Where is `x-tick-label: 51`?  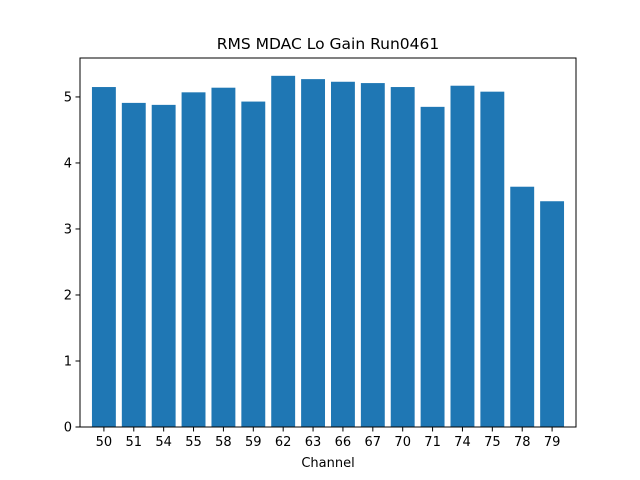
x-tick-label: 51 is located at coordinates (134, 442).